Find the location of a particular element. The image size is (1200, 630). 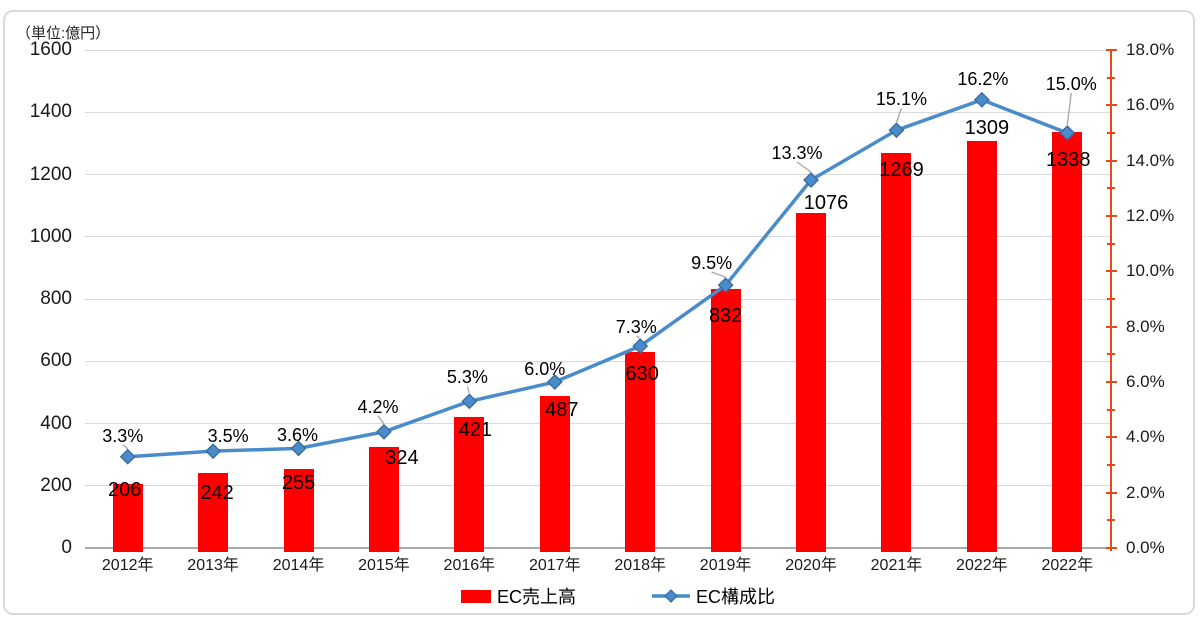

legend-item-ec-sales: EC売上高 is located at coordinates (518, 596).